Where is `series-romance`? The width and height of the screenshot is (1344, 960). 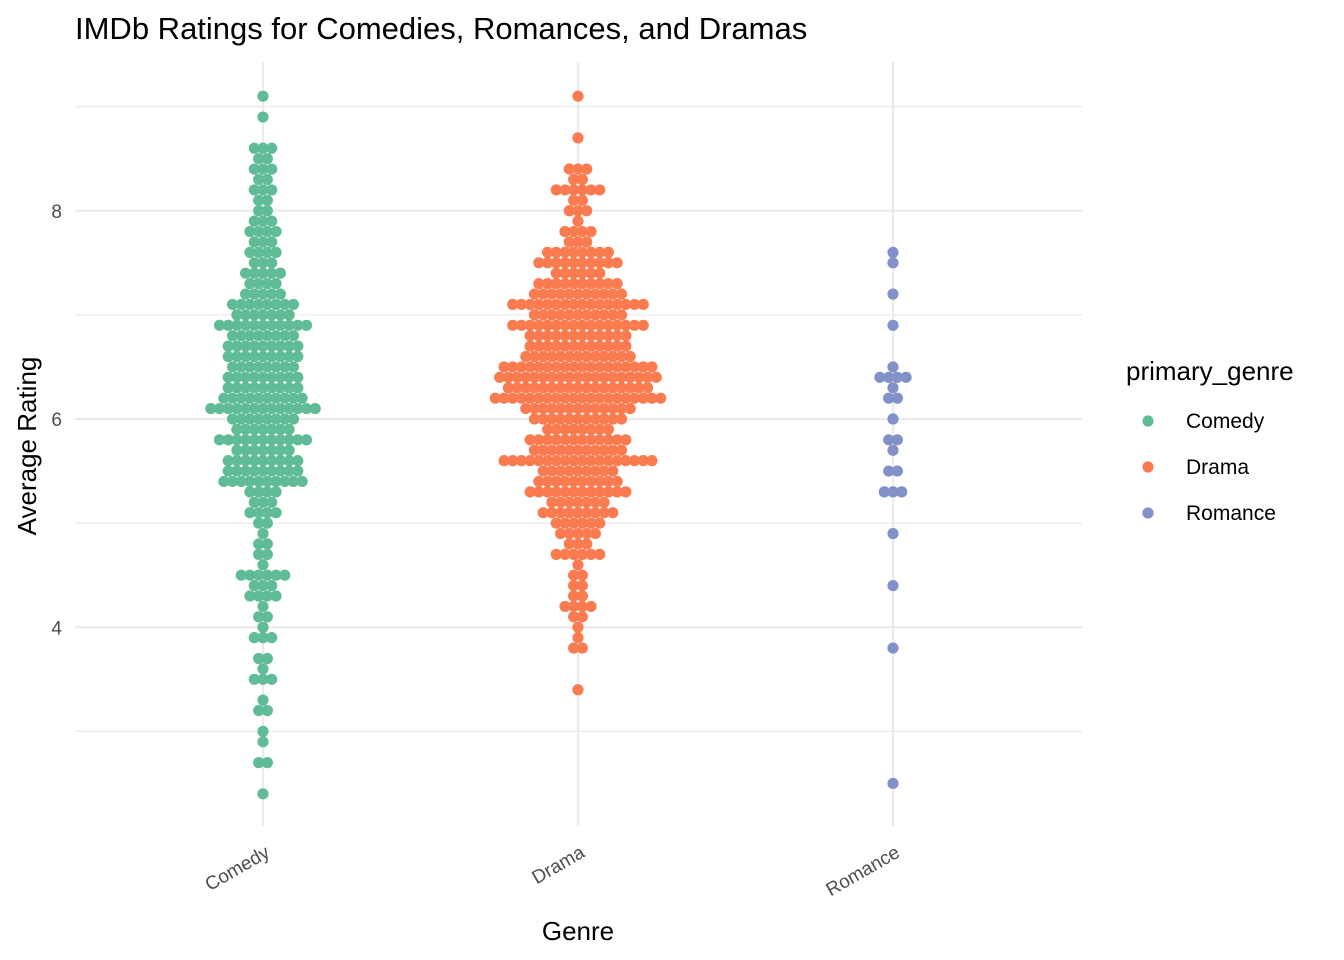
series-romance is located at coordinates (893, 518).